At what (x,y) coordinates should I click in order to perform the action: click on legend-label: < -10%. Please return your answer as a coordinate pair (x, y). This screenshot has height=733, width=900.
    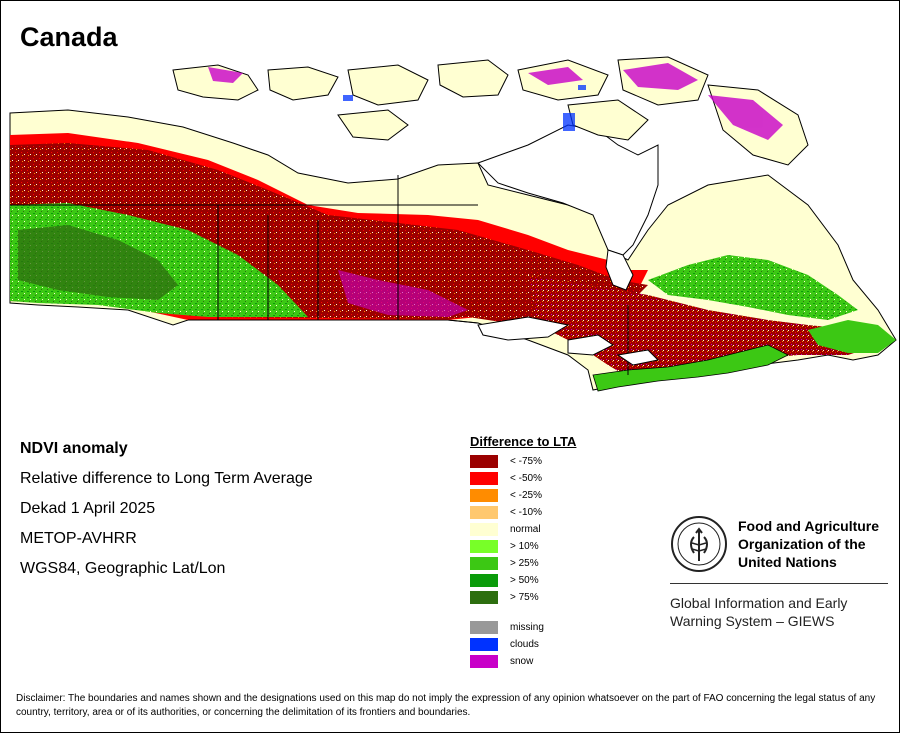
    Looking at the image, I should click on (526, 512).